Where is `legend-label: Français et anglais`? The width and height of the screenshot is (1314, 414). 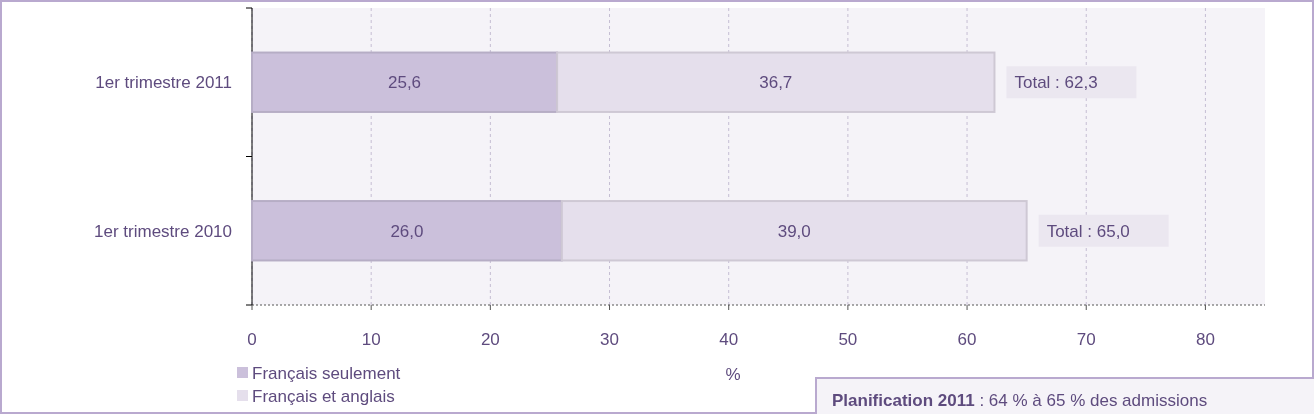
legend-label: Français et anglais is located at coordinates (323, 396).